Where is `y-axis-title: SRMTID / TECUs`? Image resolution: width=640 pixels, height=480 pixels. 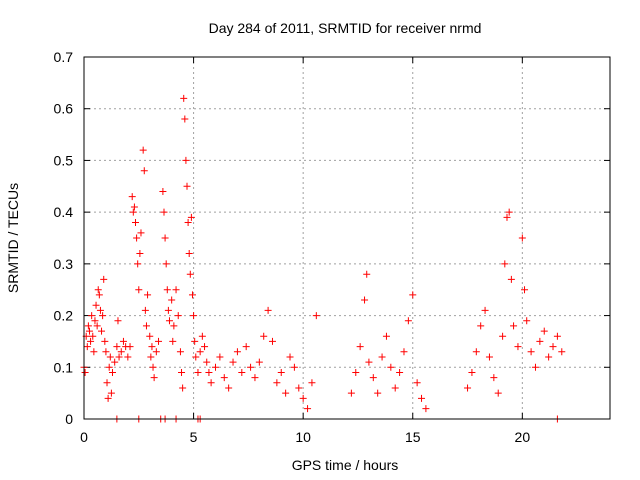 y-axis-title: SRMTID / TECUs is located at coordinates (13, 238).